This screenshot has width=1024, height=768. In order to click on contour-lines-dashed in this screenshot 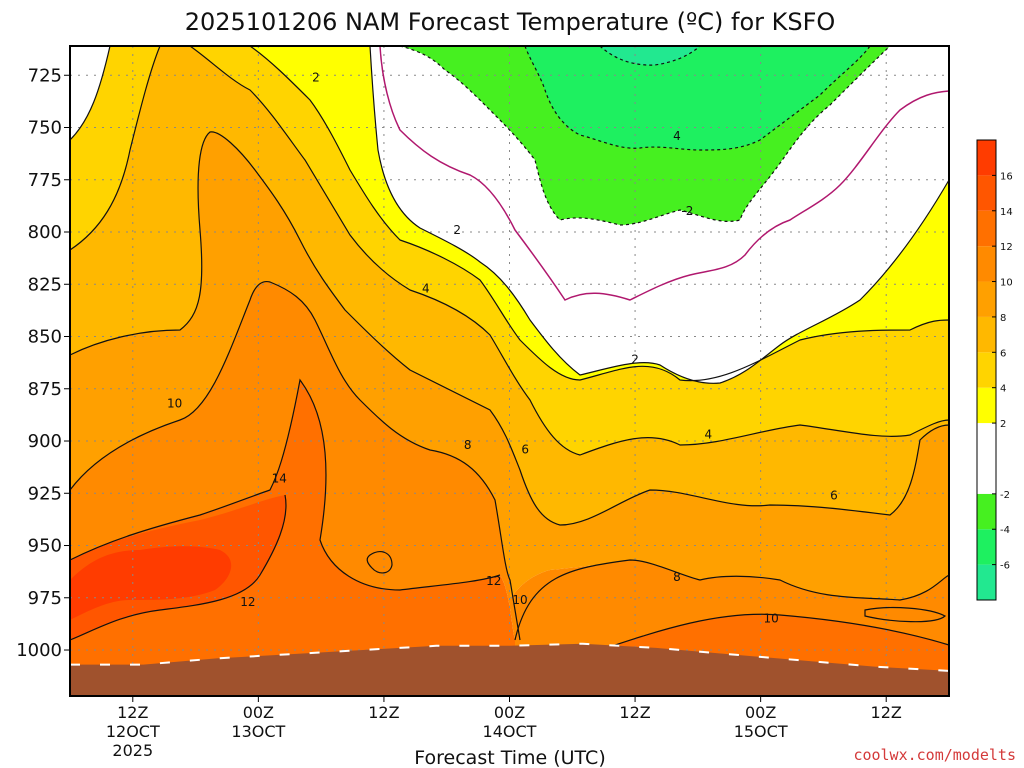, I will do `click(645, 135)`.